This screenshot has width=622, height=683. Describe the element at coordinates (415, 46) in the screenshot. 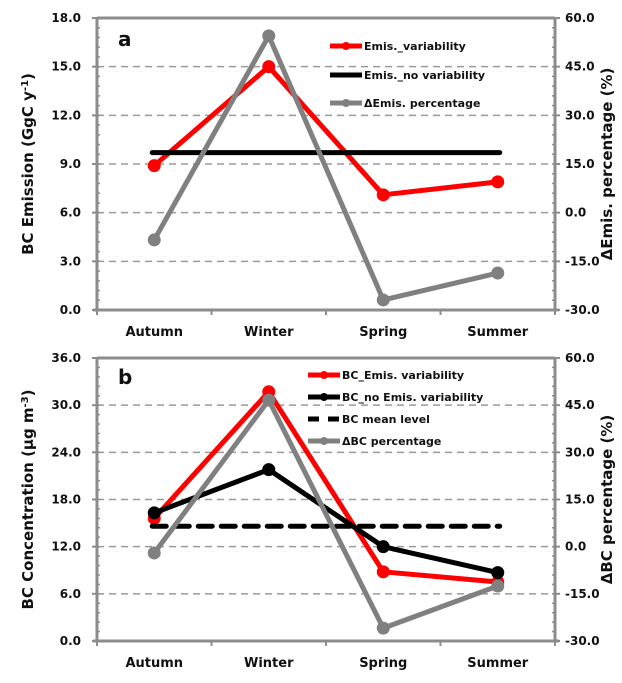

I see `legend-label: Emis._variability` at that location.